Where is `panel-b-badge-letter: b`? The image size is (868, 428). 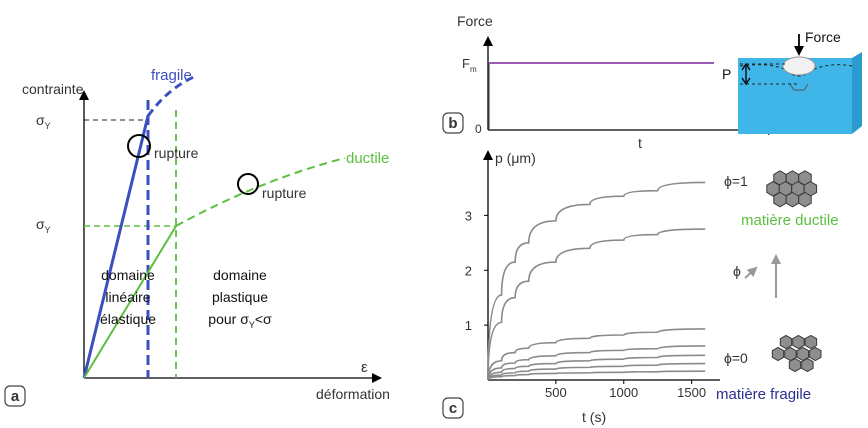
panel-b-badge-letter: b is located at coordinates (452, 123).